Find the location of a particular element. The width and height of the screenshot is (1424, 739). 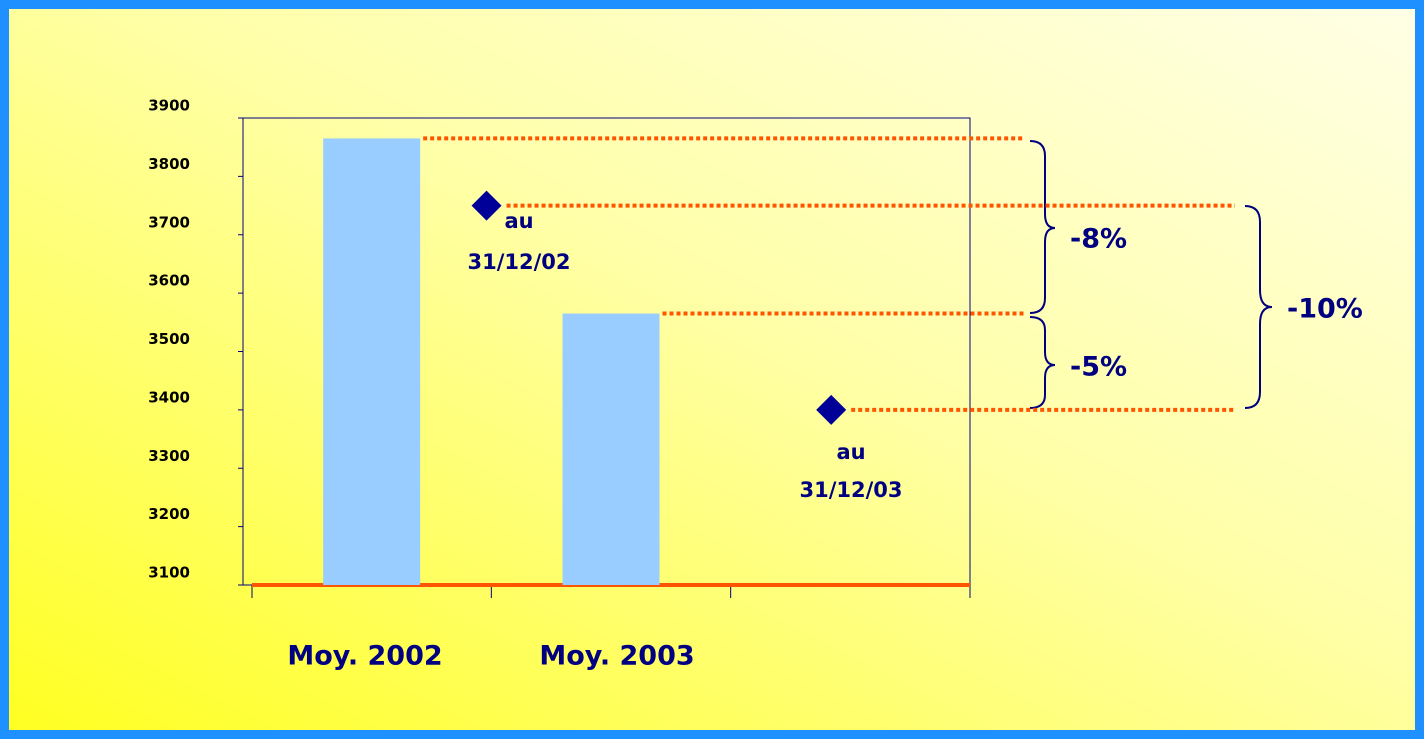

y-tick-label: 3800 is located at coordinates (169, 164).